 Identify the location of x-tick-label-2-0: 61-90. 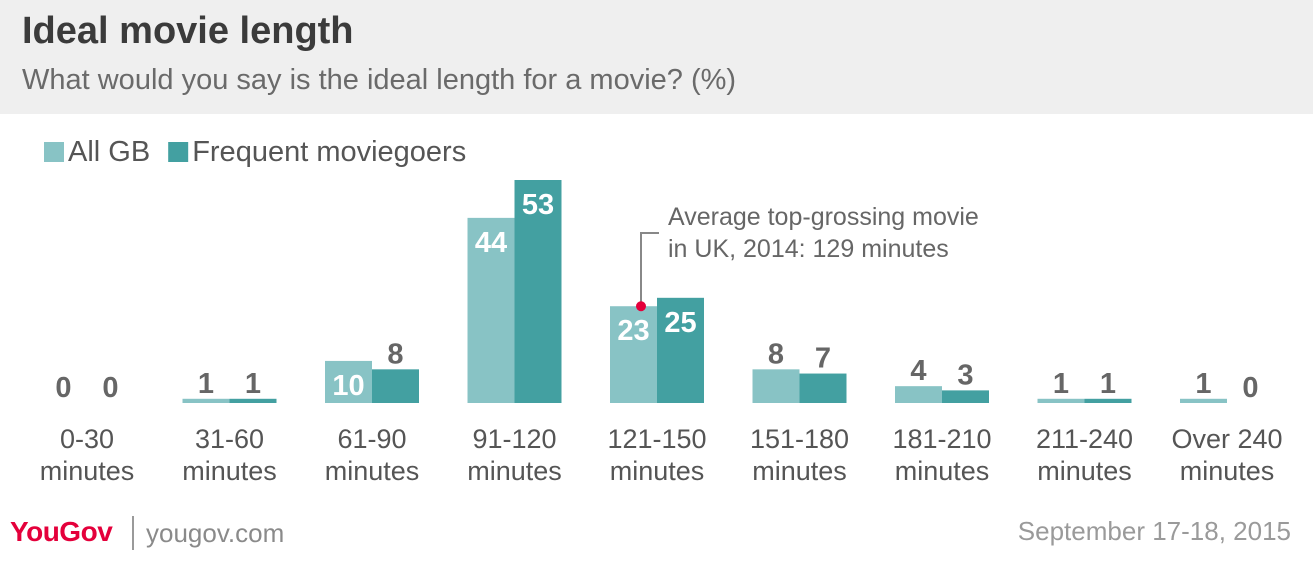
(371, 439).